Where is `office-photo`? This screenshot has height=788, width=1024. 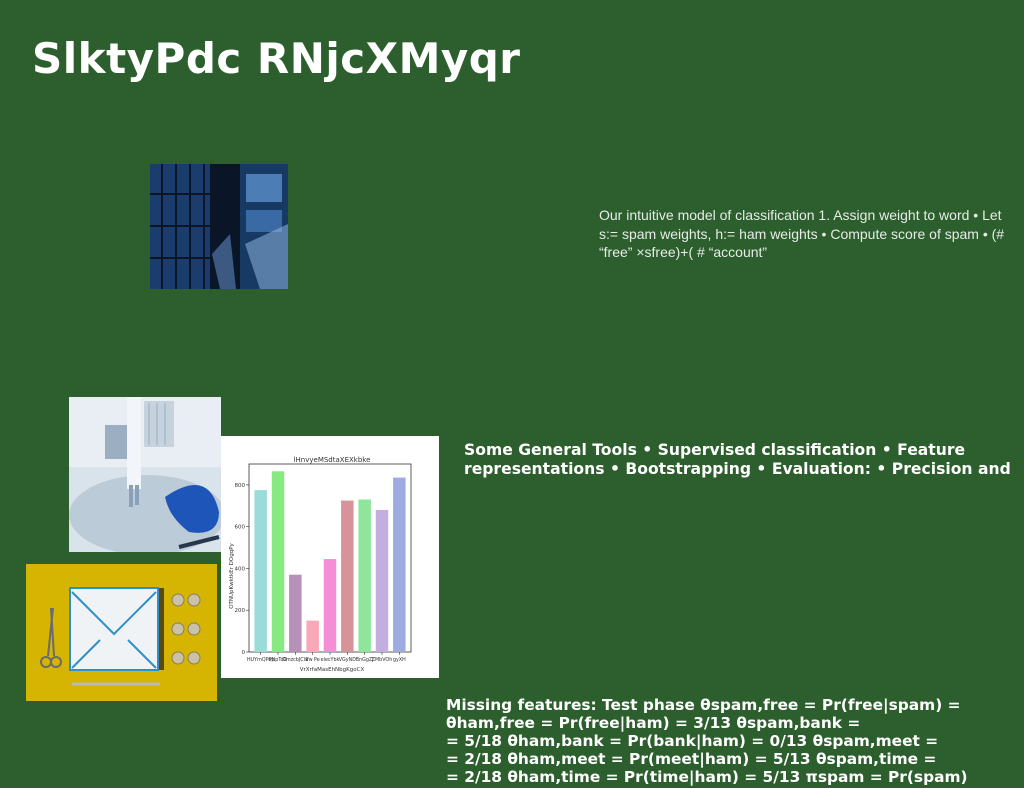 office-photo is located at coordinates (219, 226).